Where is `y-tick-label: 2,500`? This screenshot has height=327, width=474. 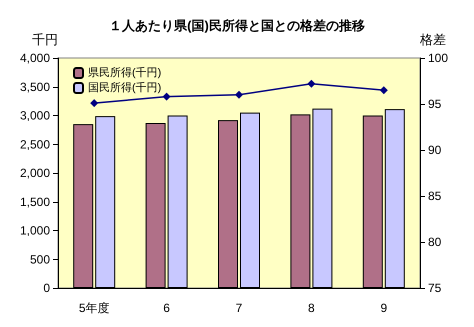 y-tick-label: 2,500 is located at coordinates (35, 144).